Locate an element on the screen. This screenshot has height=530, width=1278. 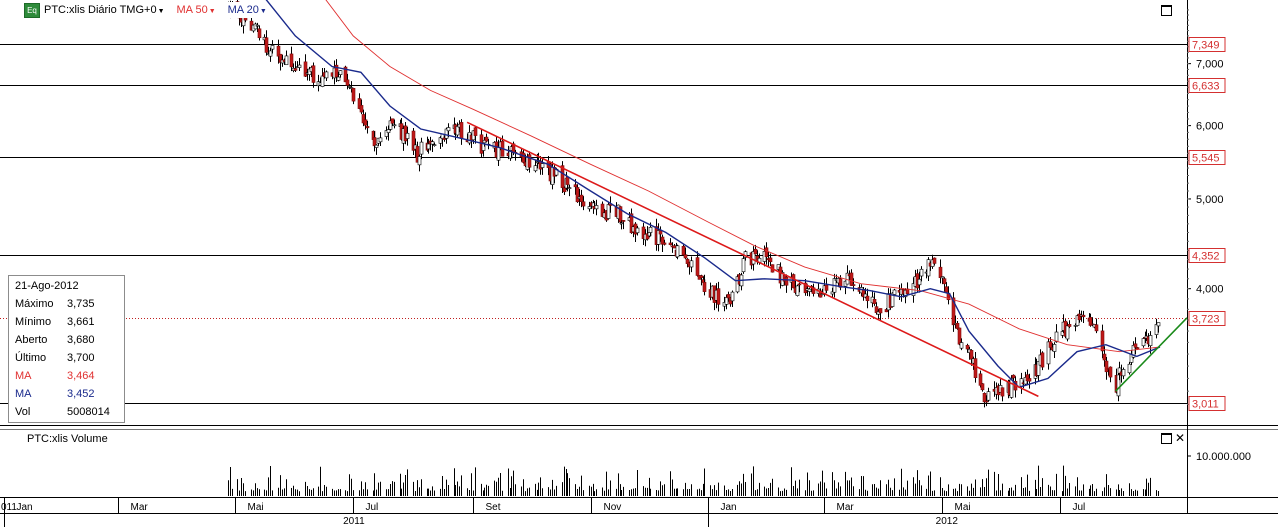
symbol-selector: PTC:xlis Diário TMG+0▼ is located at coordinates (104, 10).